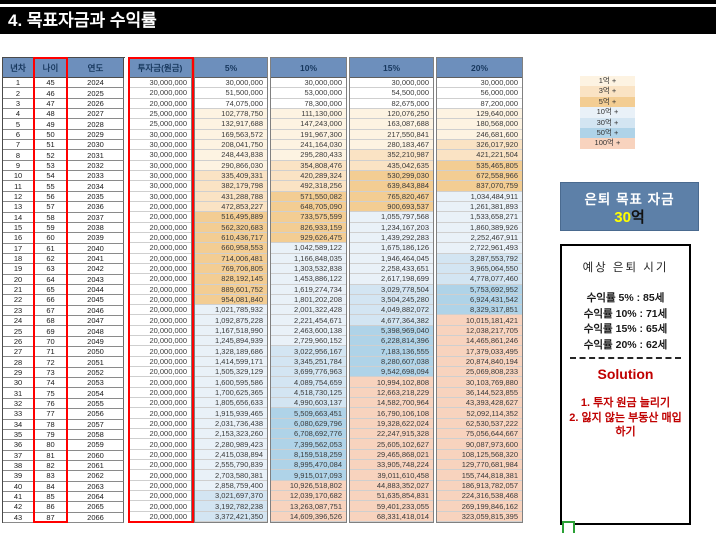 This screenshot has height=533, width=716. Describe the element at coordinates (18, 404) in the screenshot. I see `cell: 32` at that location.